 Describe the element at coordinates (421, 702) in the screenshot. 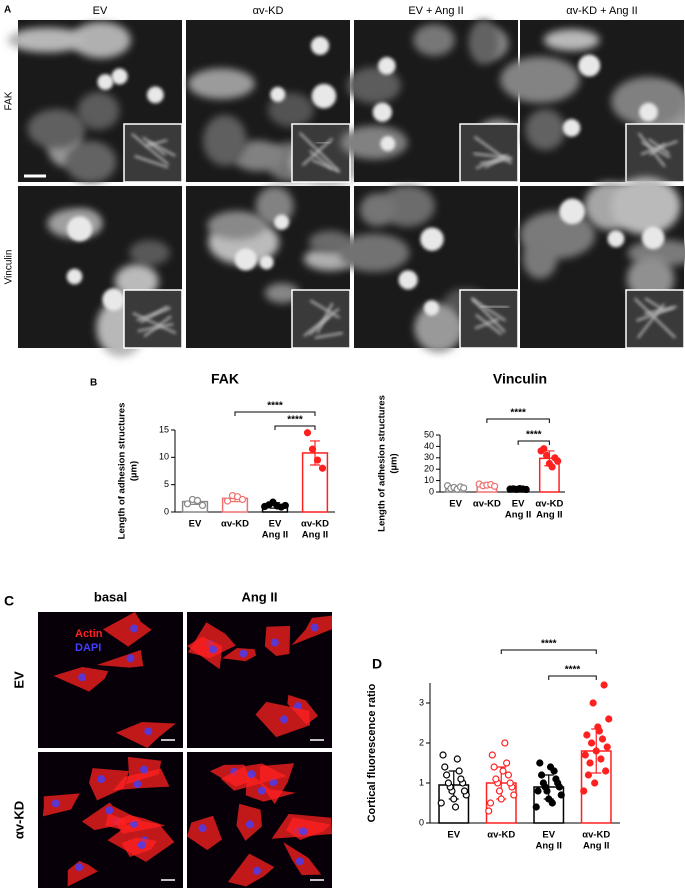

I see `y-tick-label: 3` at that location.